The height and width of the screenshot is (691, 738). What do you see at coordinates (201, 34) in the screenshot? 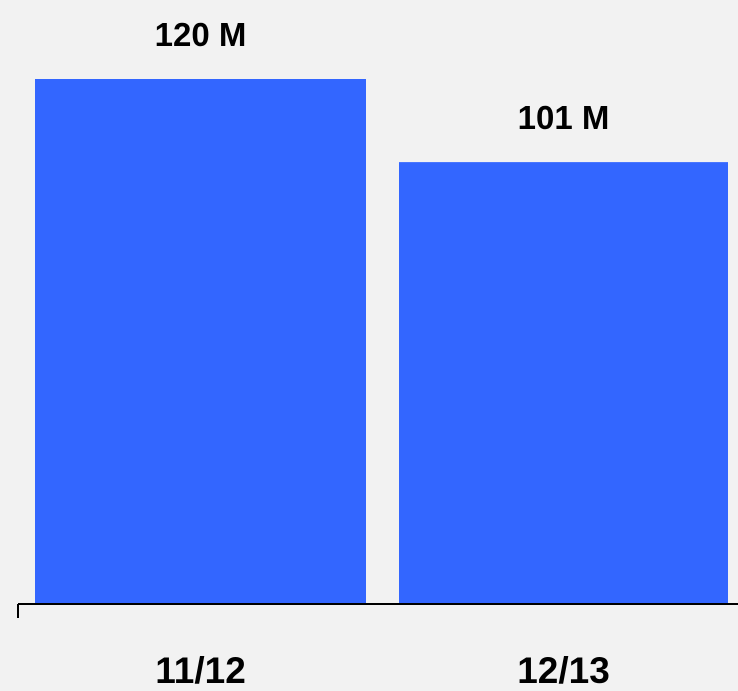
I see `data-label-11-12: 120 M` at bounding box center [201, 34].